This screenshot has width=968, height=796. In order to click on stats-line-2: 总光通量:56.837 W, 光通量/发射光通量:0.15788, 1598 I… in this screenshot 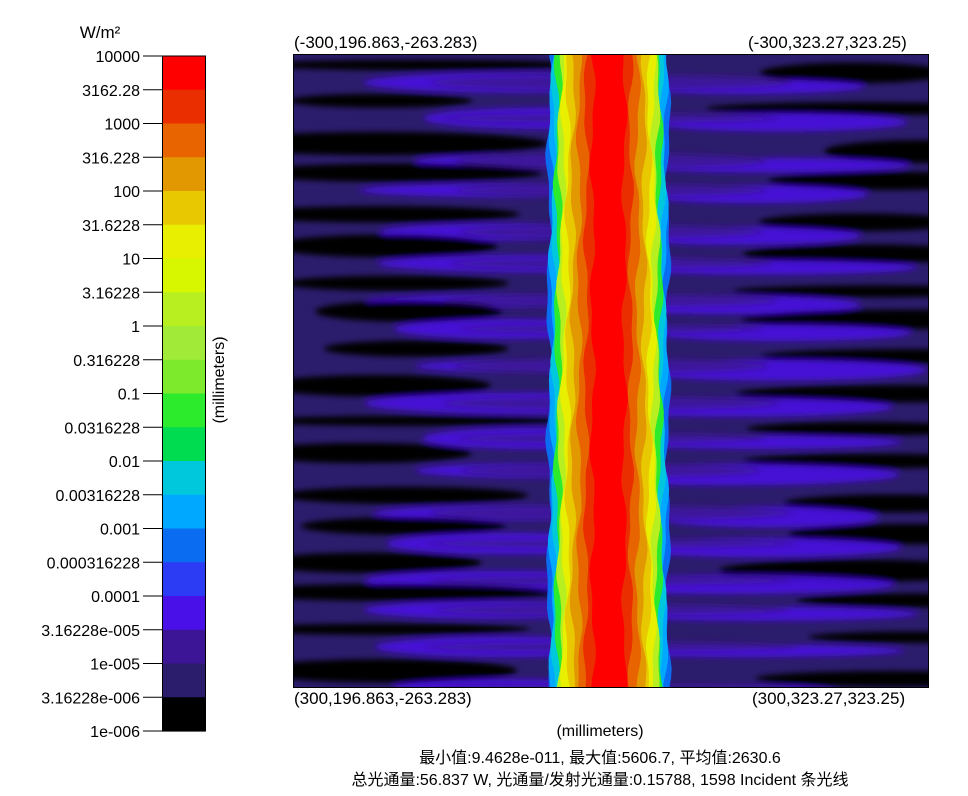, I will do `click(600, 780)`.